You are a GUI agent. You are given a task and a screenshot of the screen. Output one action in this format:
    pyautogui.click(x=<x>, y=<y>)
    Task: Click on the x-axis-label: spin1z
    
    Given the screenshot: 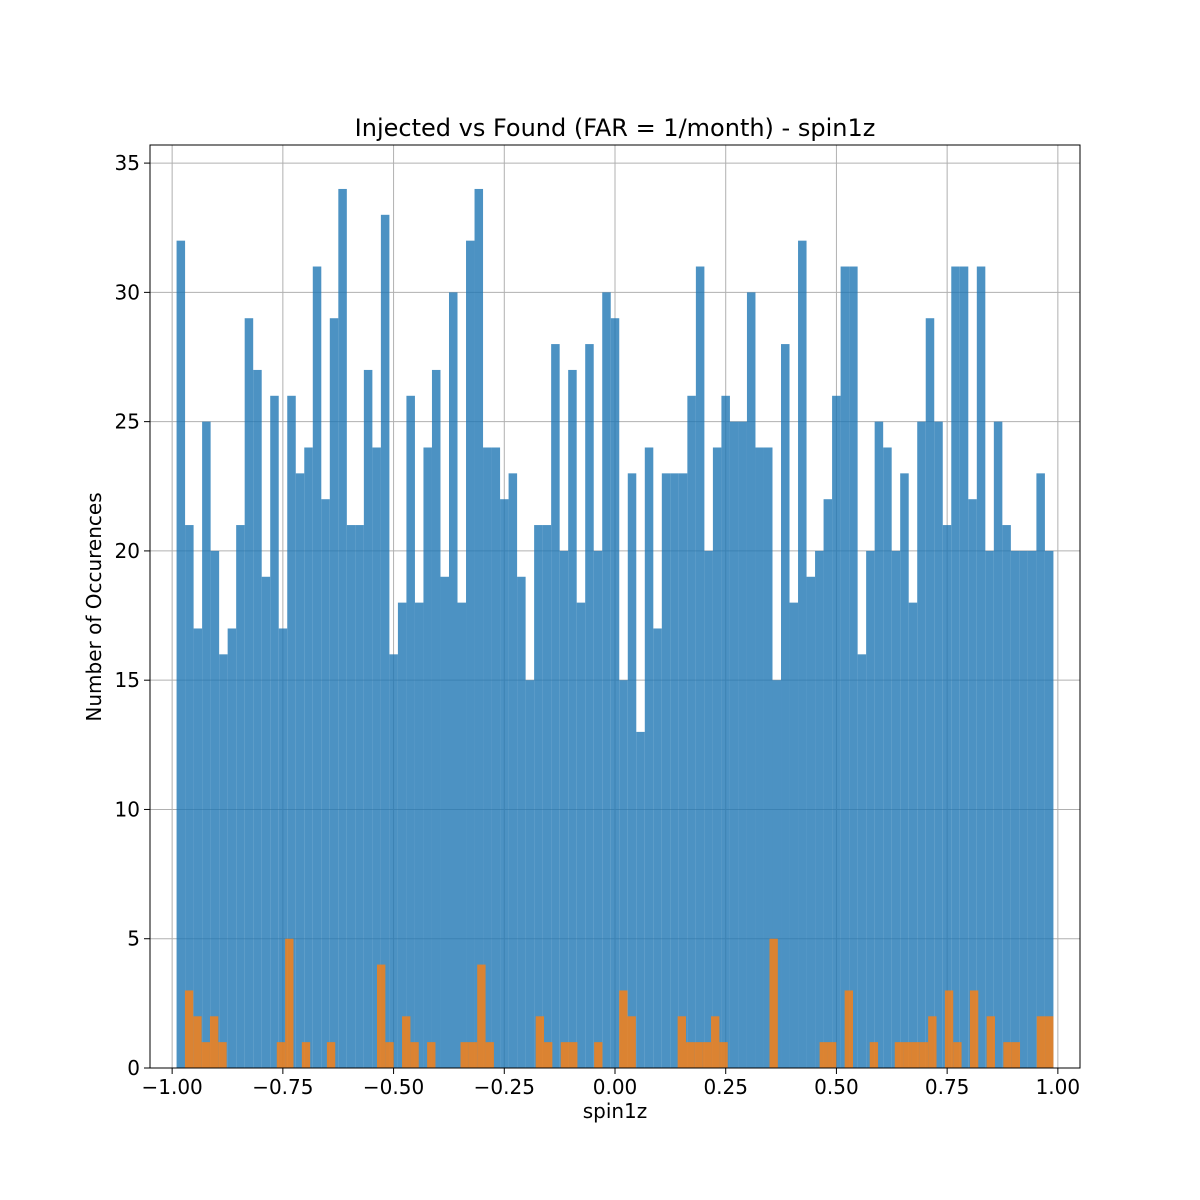 What is the action you would take?
    pyautogui.click(x=615, y=1111)
    